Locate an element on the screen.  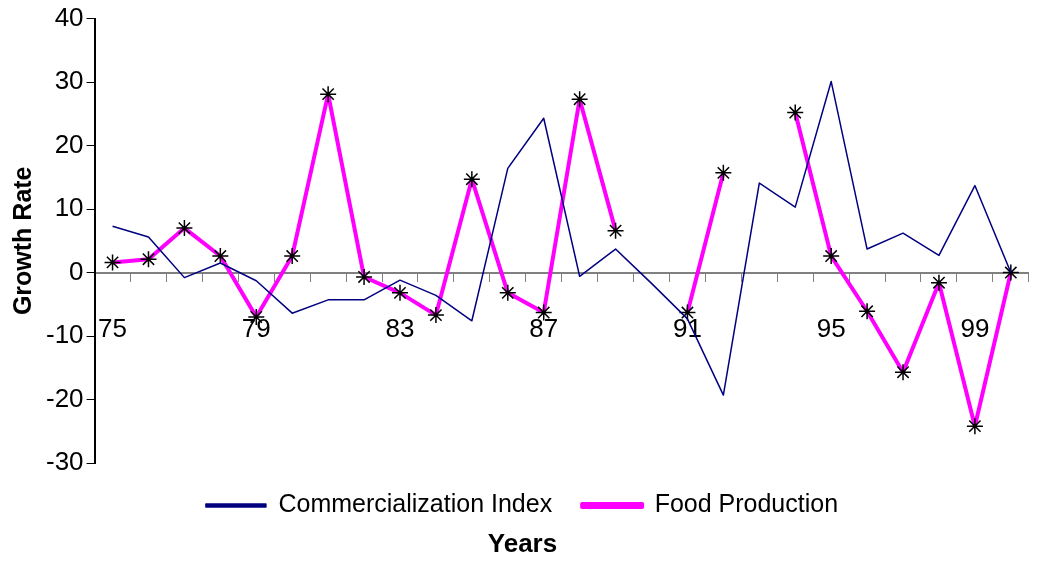
y-axis-title: Growth Rate is located at coordinates (21, 241).